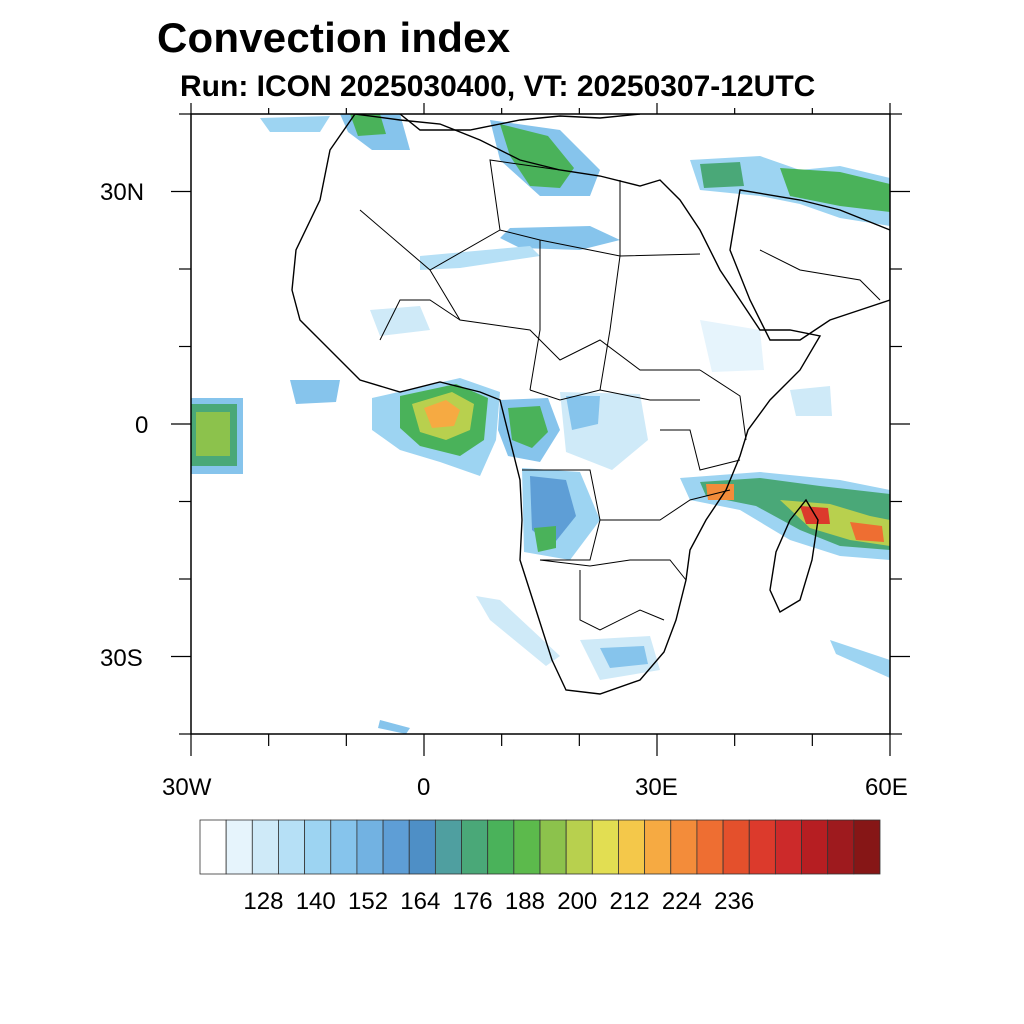 Image resolution: width=1024 pixels, height=1024 pixels. Describe the element at coordinates (498, 86) in the screenshot. I see `plot-subtitle: Run: ICON 2025030400, VT: 20250307-12UTC` at that location.